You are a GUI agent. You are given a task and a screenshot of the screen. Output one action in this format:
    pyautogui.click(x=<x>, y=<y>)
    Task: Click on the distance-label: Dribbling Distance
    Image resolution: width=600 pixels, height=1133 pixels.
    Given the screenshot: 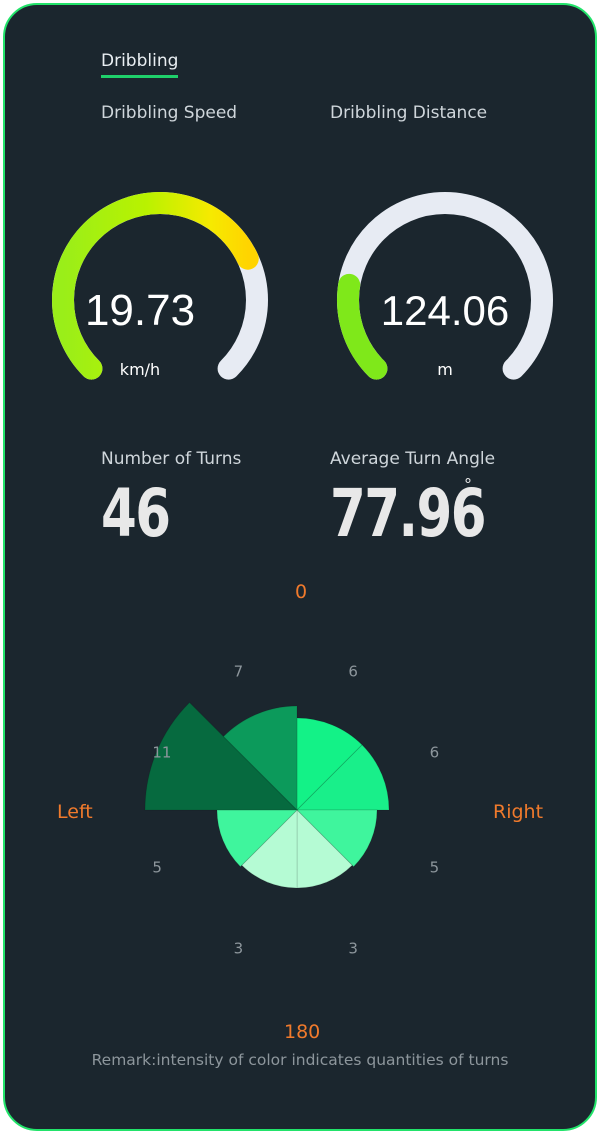 What is the action you would take?
    pyautogui.click(x=409, y=113)
    